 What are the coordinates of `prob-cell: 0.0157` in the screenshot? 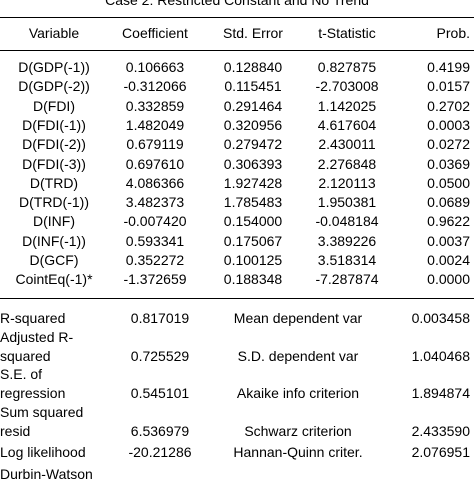 It's located at (448, 86).